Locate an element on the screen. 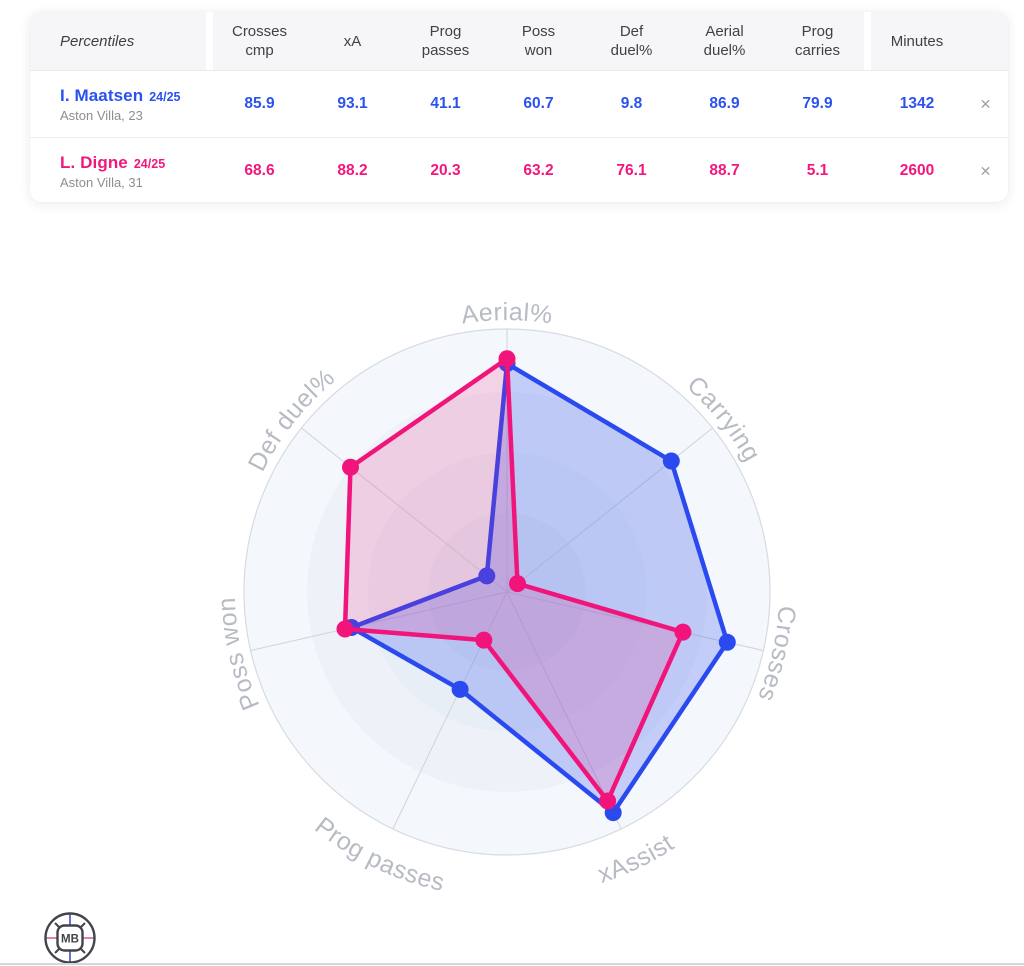 The width and height of the screenshot is (1024, 966). percentile-value: 88.7 is located at coordinates (724, 170).